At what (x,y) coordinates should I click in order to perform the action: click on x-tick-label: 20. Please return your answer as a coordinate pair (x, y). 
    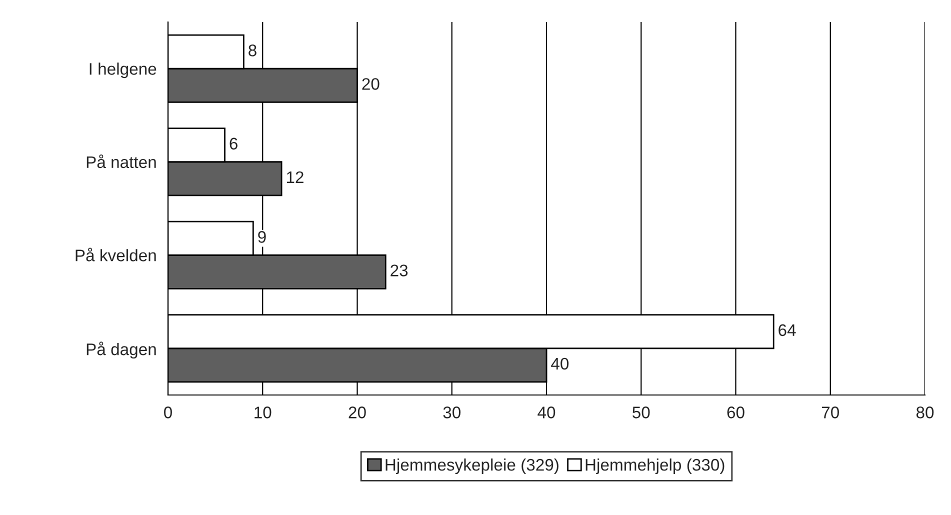
    Looking at the image, I should click on (357, 412).